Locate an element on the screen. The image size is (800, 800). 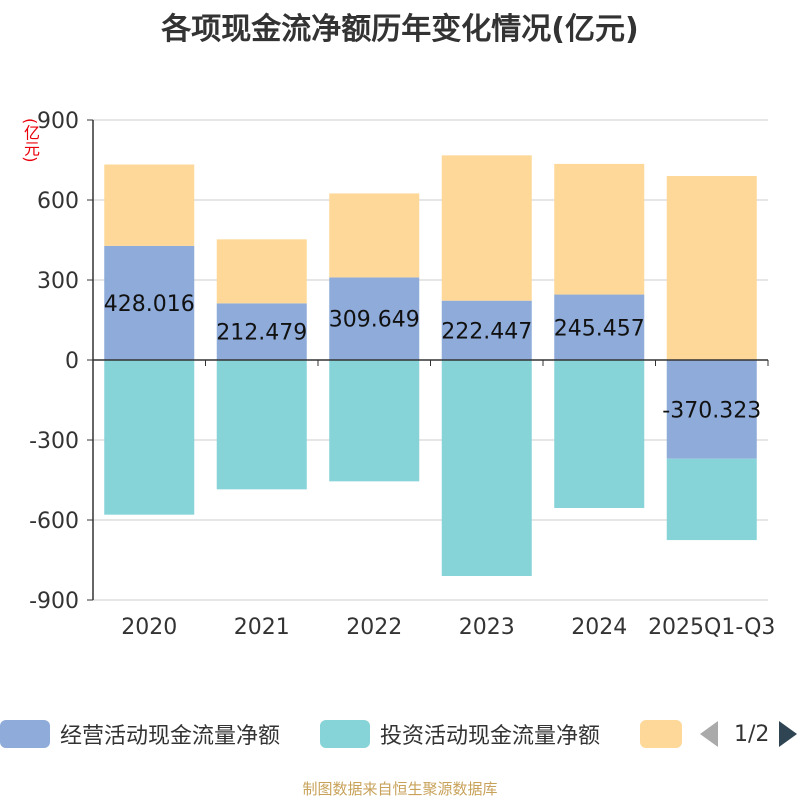
data-label: 245.457 is located at coordinates (599, 328).